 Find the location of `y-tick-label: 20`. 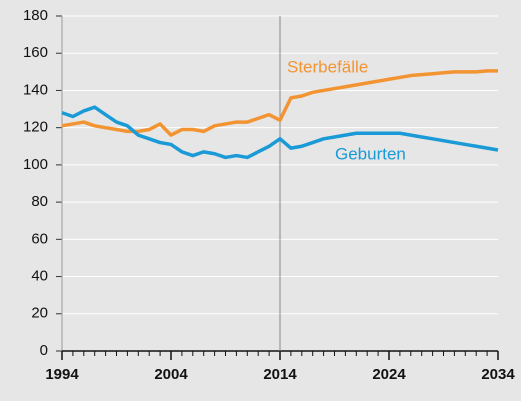

y-tick-label: 20 is located at coordinates (39, 313).